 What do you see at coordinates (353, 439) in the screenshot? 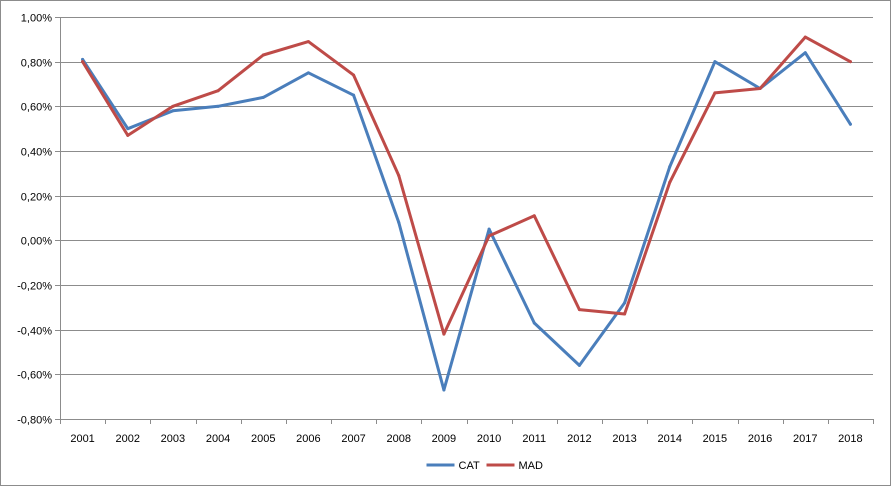
I see `x-tick-label: 2007` at bounding box center [353, 439].